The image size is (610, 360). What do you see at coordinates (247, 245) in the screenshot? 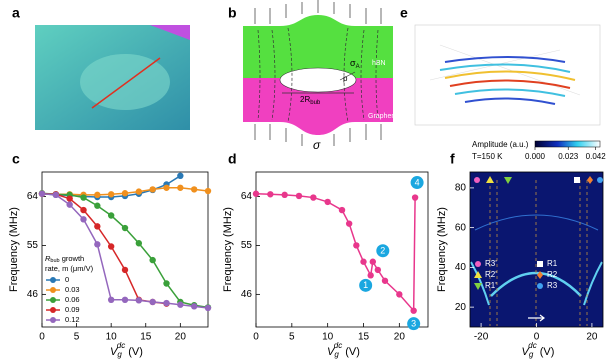
I see `y-tick-label: 55` at bounding box center [247, 245].